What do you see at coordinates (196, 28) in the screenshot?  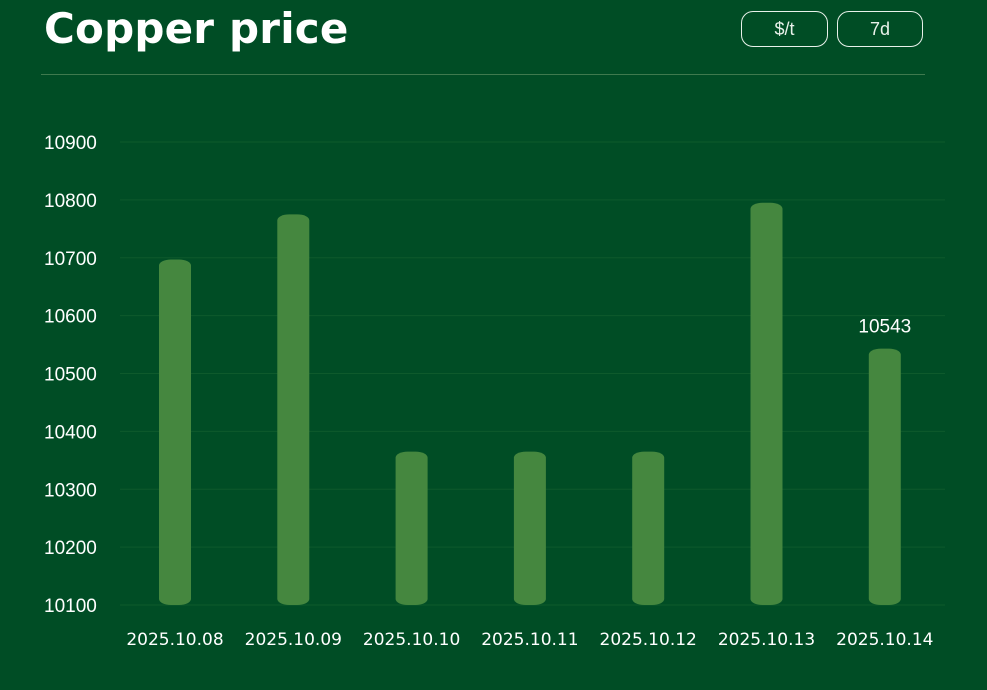 I see `page-title: Copper price` at bounding box center [196, 28].